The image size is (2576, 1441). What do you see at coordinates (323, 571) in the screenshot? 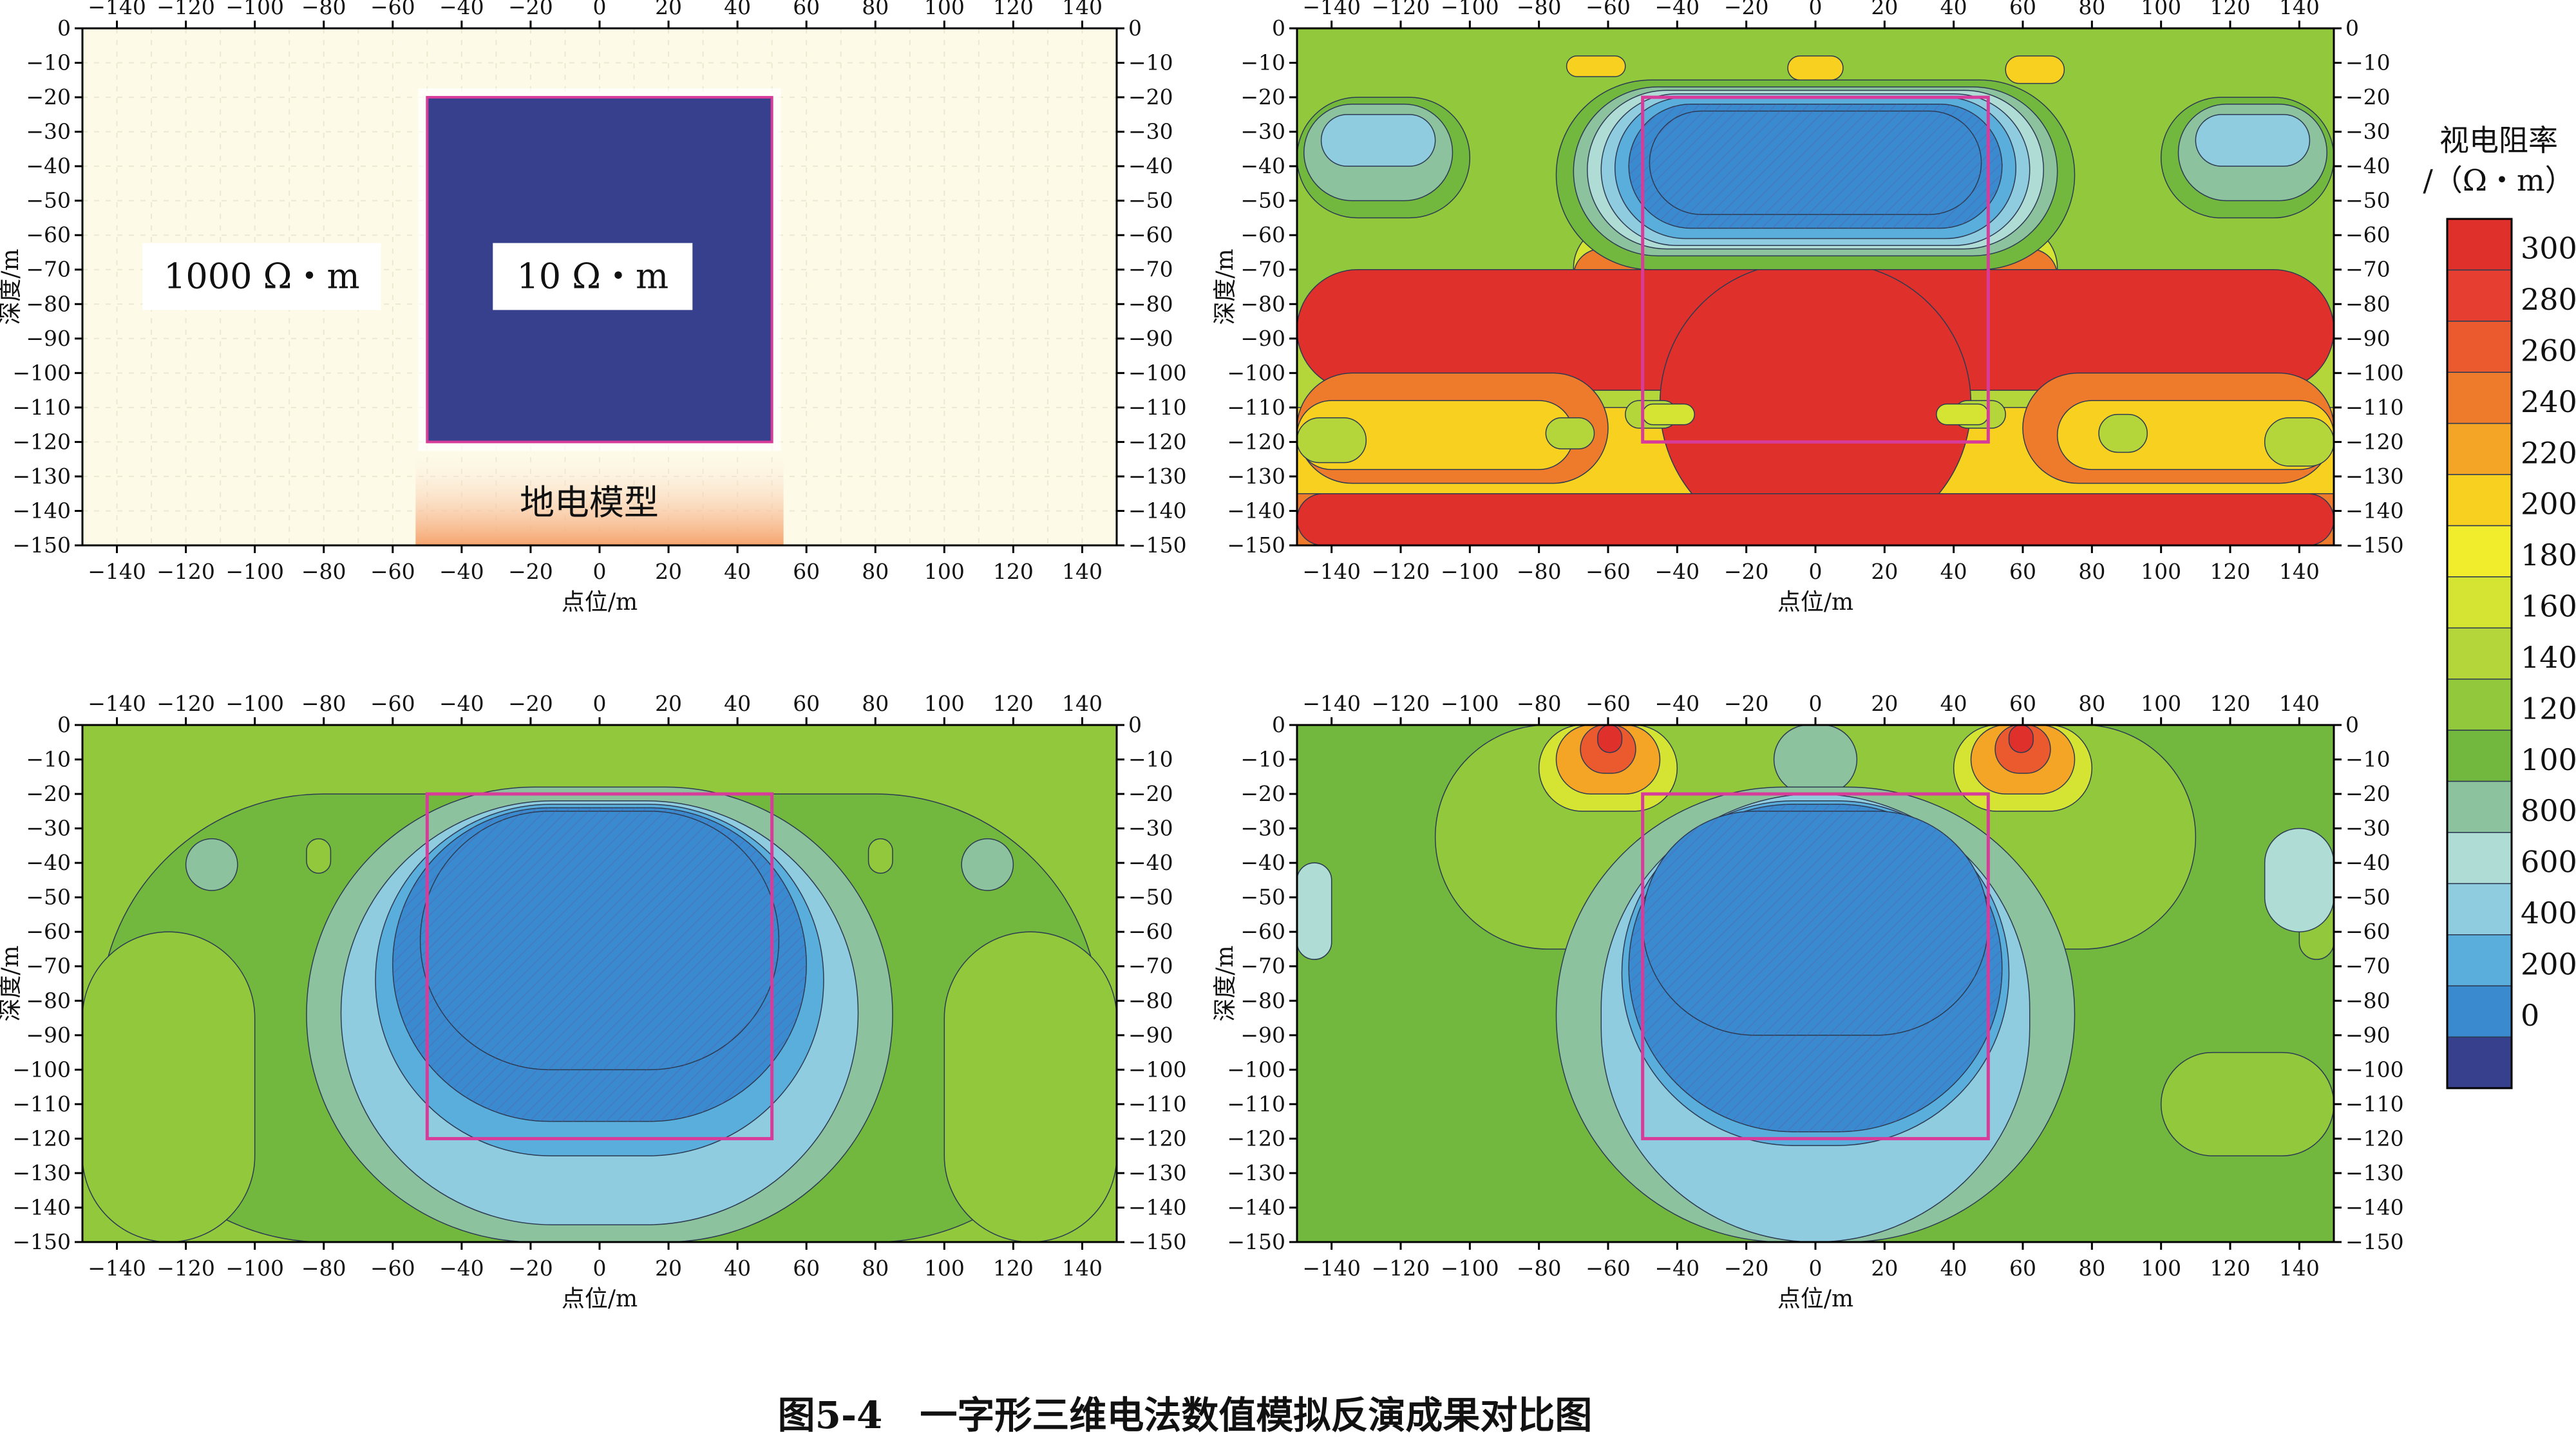
I see `x-tick-label: −80` at bounding box center [323, 571].